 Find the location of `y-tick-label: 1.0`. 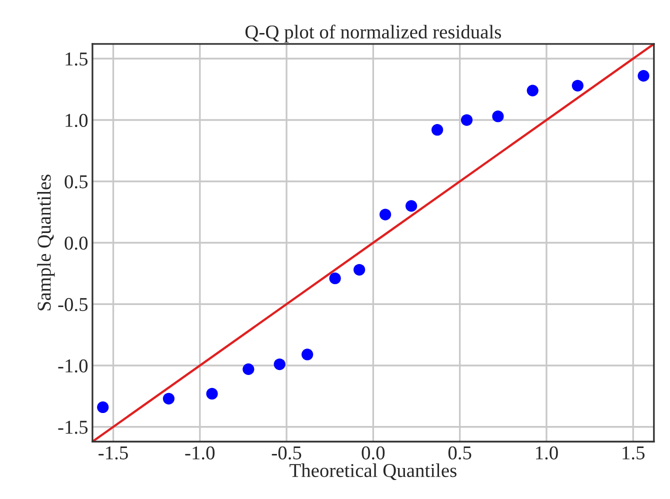

y-tick-label: 1.0 is located at coordinates (77, 121).